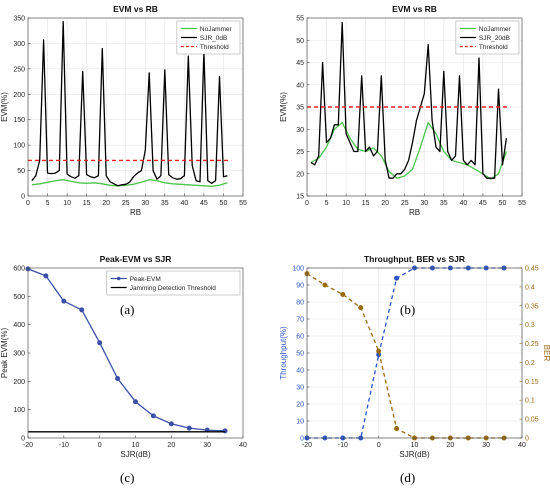  I want to click on y-tick-label: 25, so click(300, 152).